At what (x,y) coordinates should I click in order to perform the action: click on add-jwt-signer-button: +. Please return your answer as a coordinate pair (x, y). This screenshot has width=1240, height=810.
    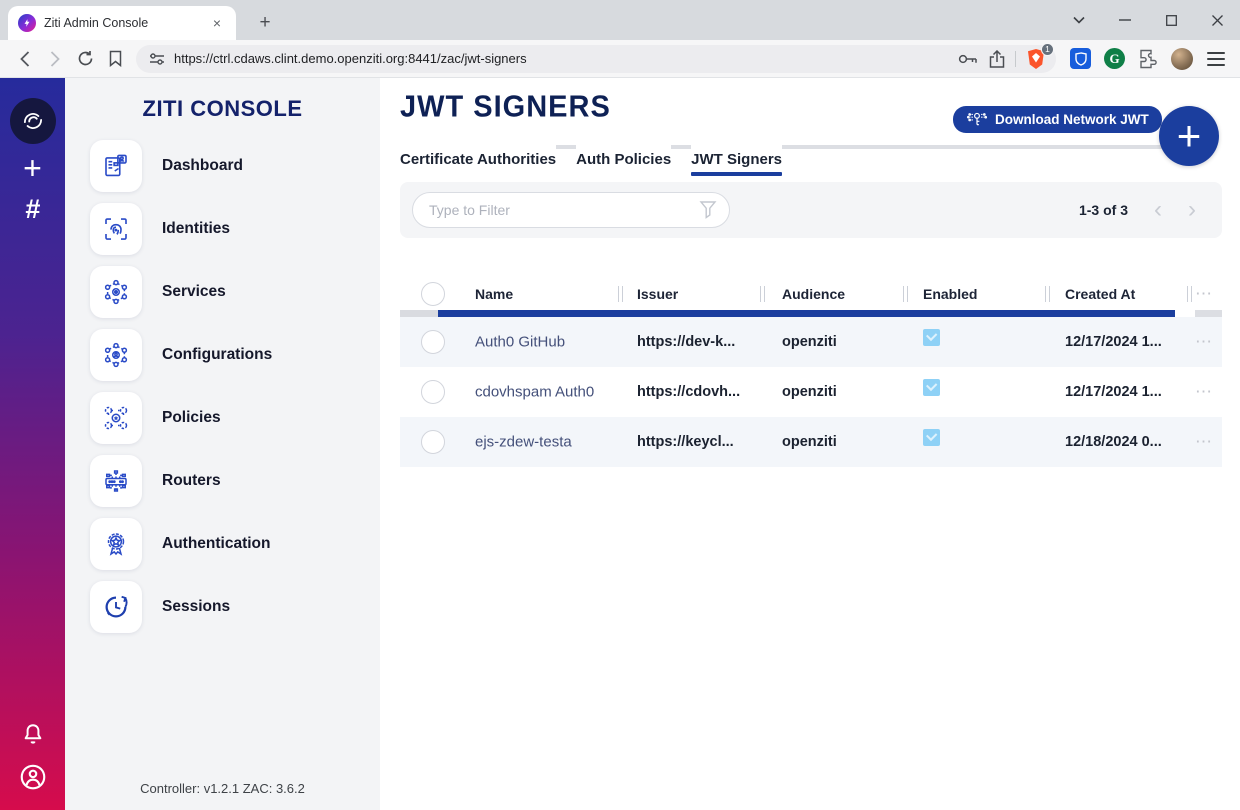
    Looking at the image, I should click on (1189, 136).